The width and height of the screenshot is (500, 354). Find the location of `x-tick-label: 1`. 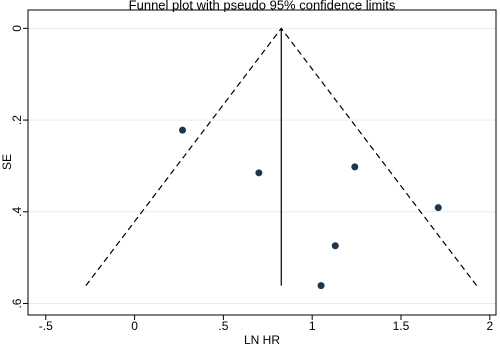

x-tick-label: 1 is located at coordinates (312, 326).